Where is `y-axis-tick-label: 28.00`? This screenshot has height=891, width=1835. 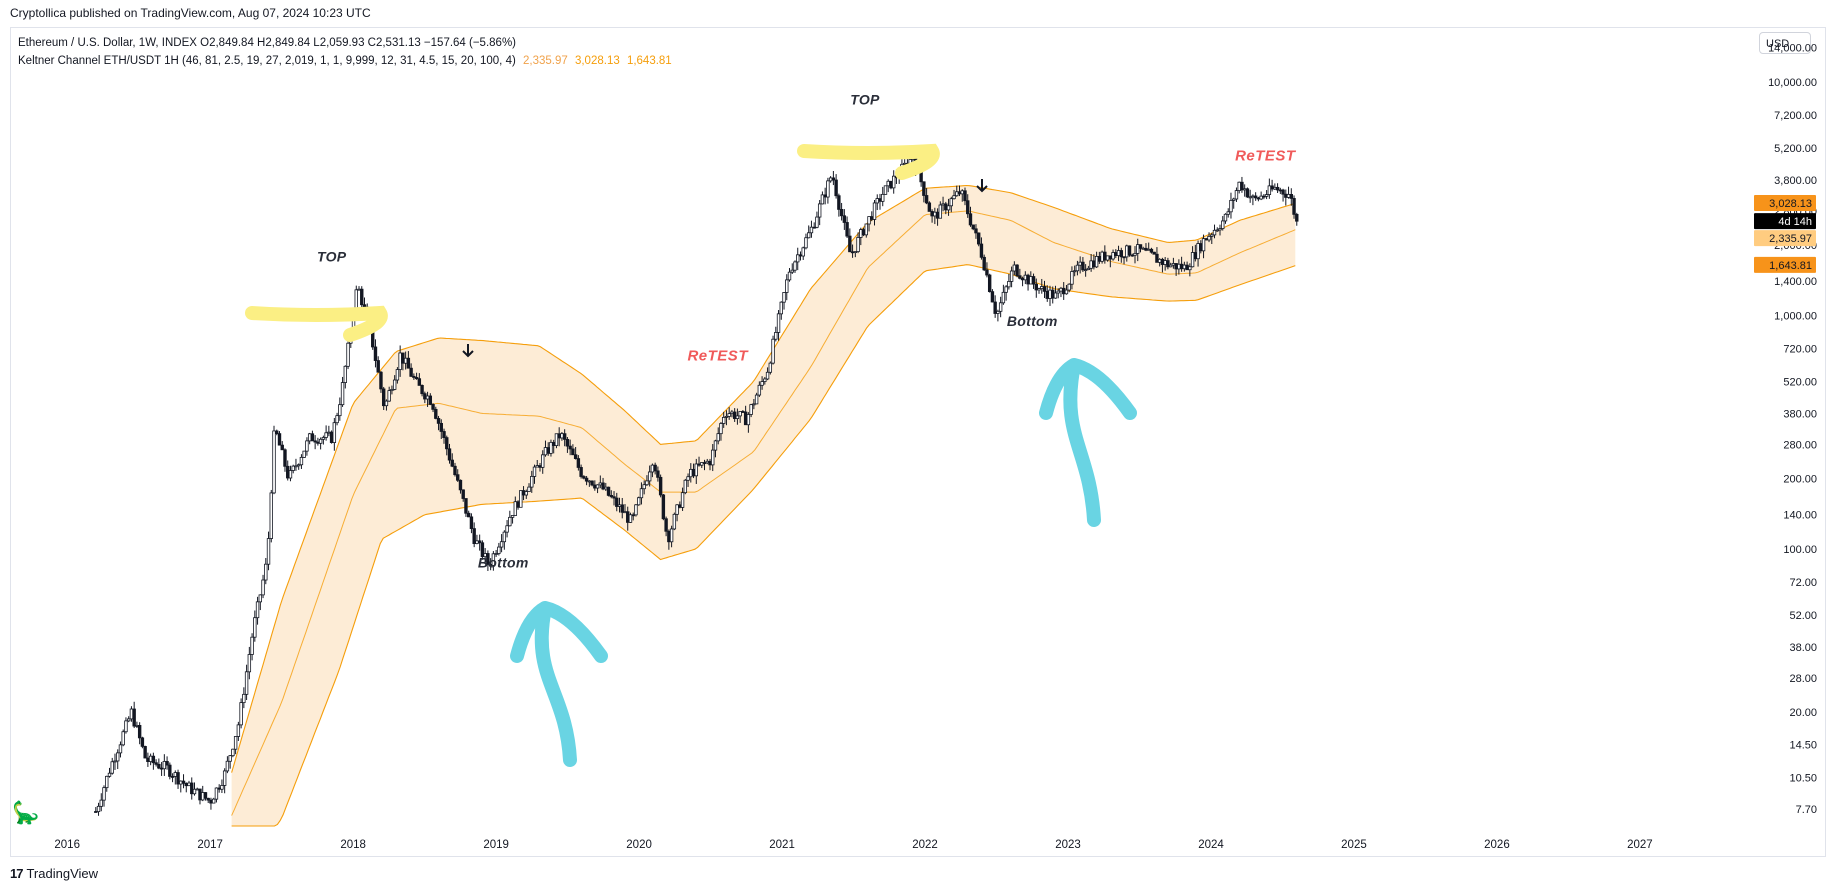 y-axis-tick-label: 28.00 is located at coordinates (1803, 679).